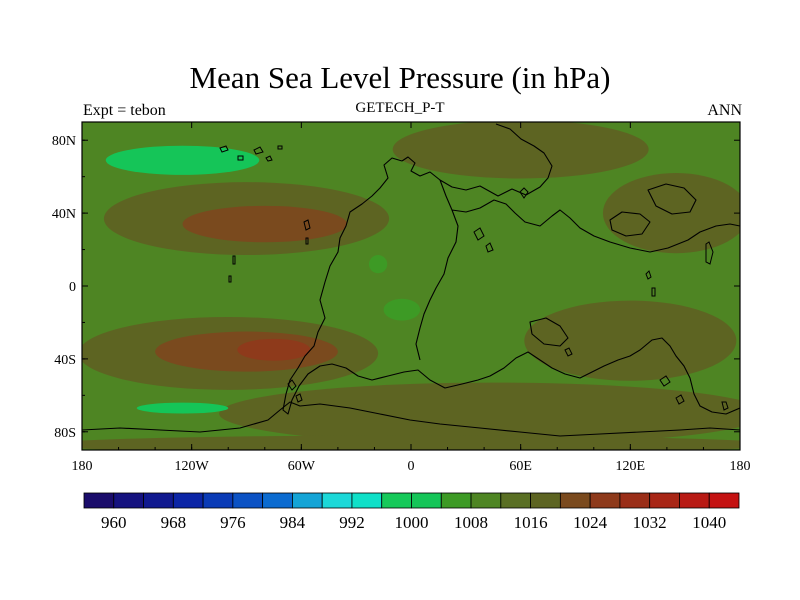 The height and width of the screenshot is (600, 800). What do you see at coordinates (590, 522) in the screenshot?
I see `colorbar-label: 1024` at bounding box center [590, 522].